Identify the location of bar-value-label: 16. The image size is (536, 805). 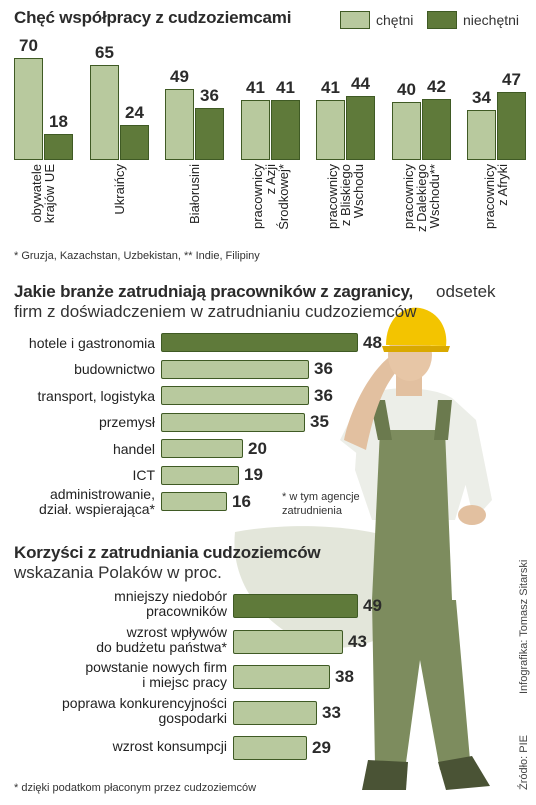
(241, 501).